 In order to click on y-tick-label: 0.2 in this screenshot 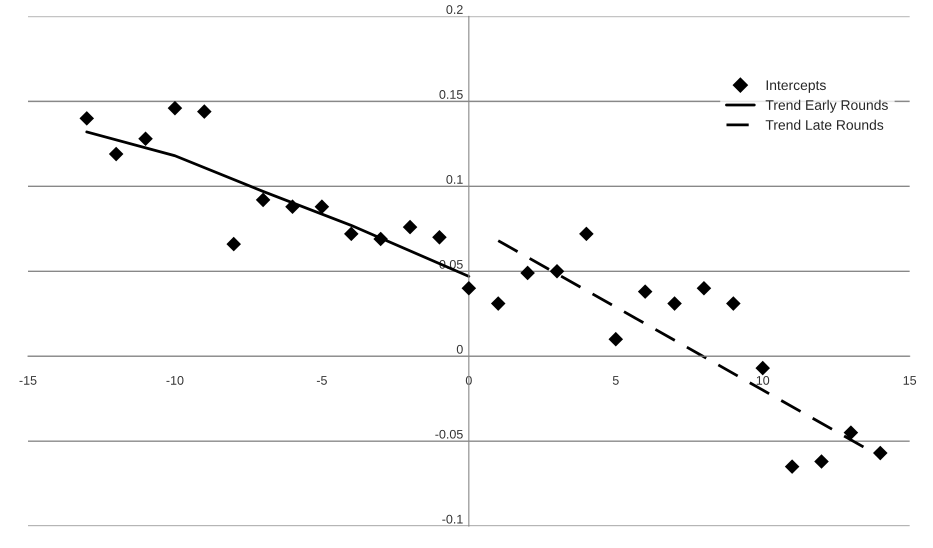, I will do `click(454, 9)`.